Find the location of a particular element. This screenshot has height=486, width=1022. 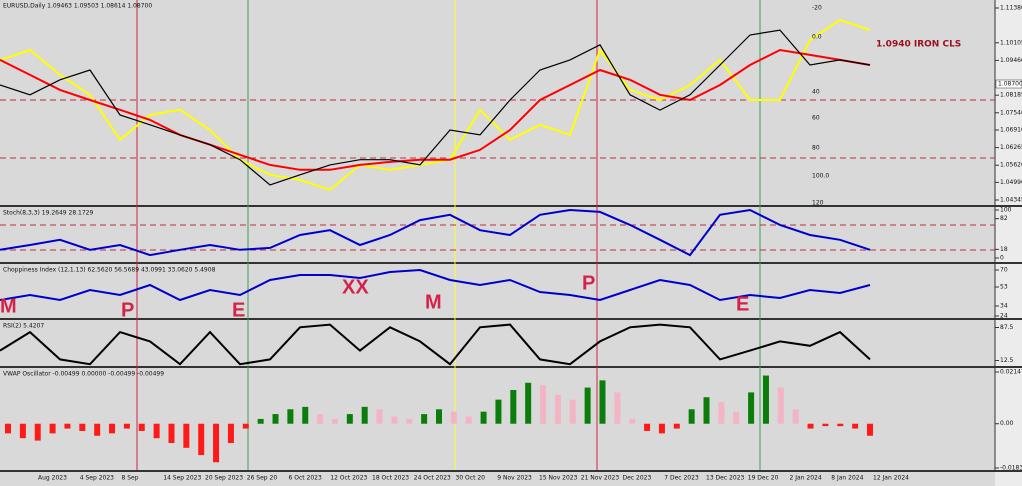

y-tick-label: 1.07540 is located at coordinates (1011, 112).